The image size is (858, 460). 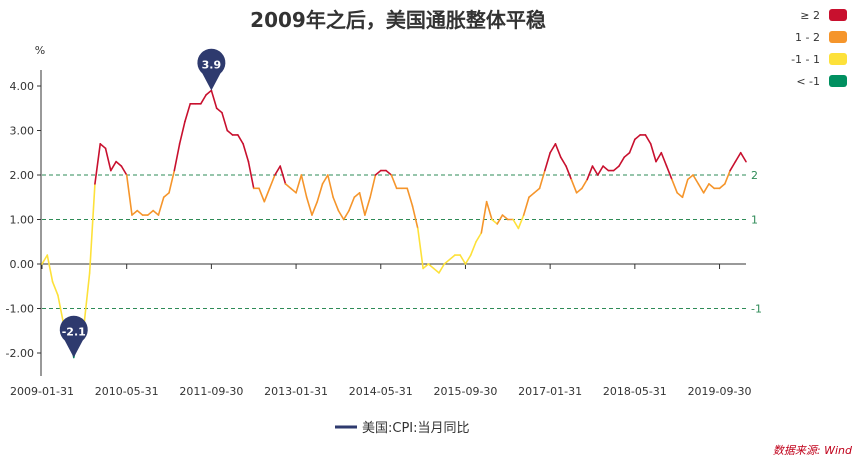 I want to click on x-tick-label: 2015-09-30, so click(x=465, y=391).